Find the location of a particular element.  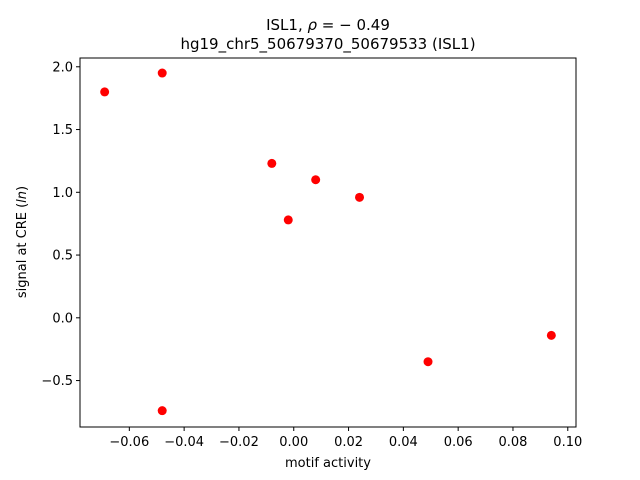

chart-title-prefix: ISL1, is located at coordinates (286, 25).